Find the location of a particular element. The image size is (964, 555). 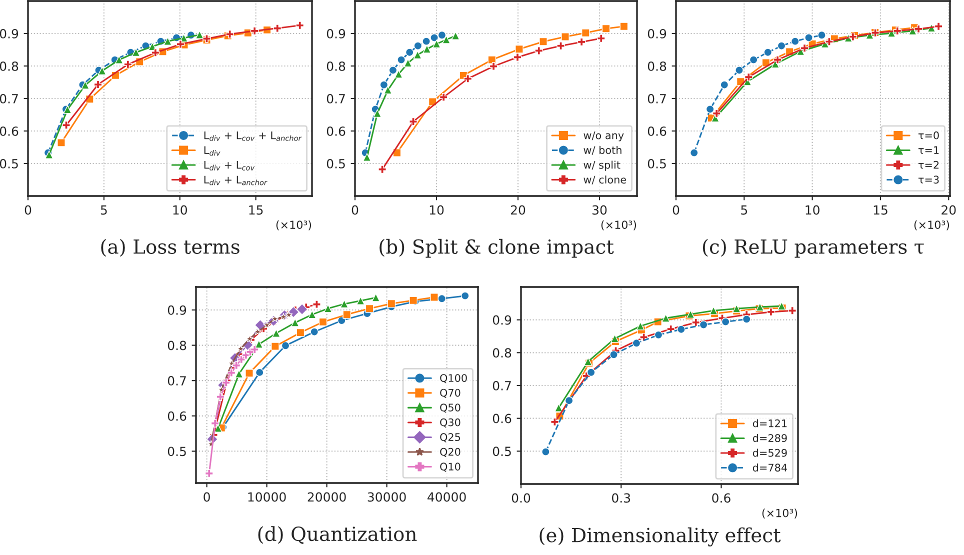

legend-label: L$_{div}$ is located at coordinates (212, 151).